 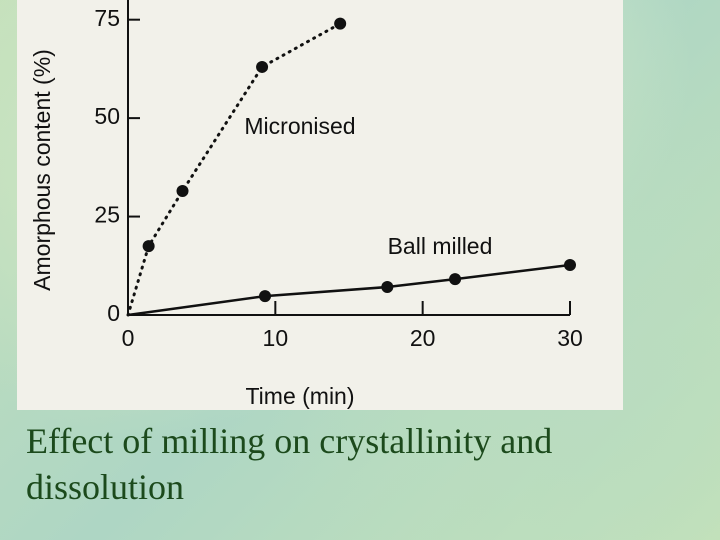 What do you see at coordinates (299, 126) in the screenshot?
I see `series-label: Micronised` at bounding box center [299, 126].